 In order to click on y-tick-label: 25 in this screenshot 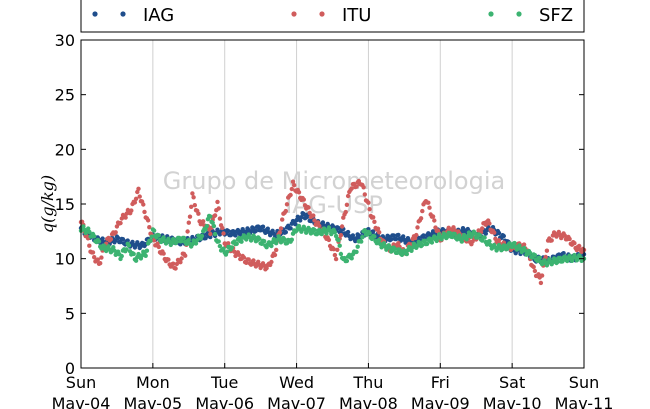, I will do `click(65, 95)`.